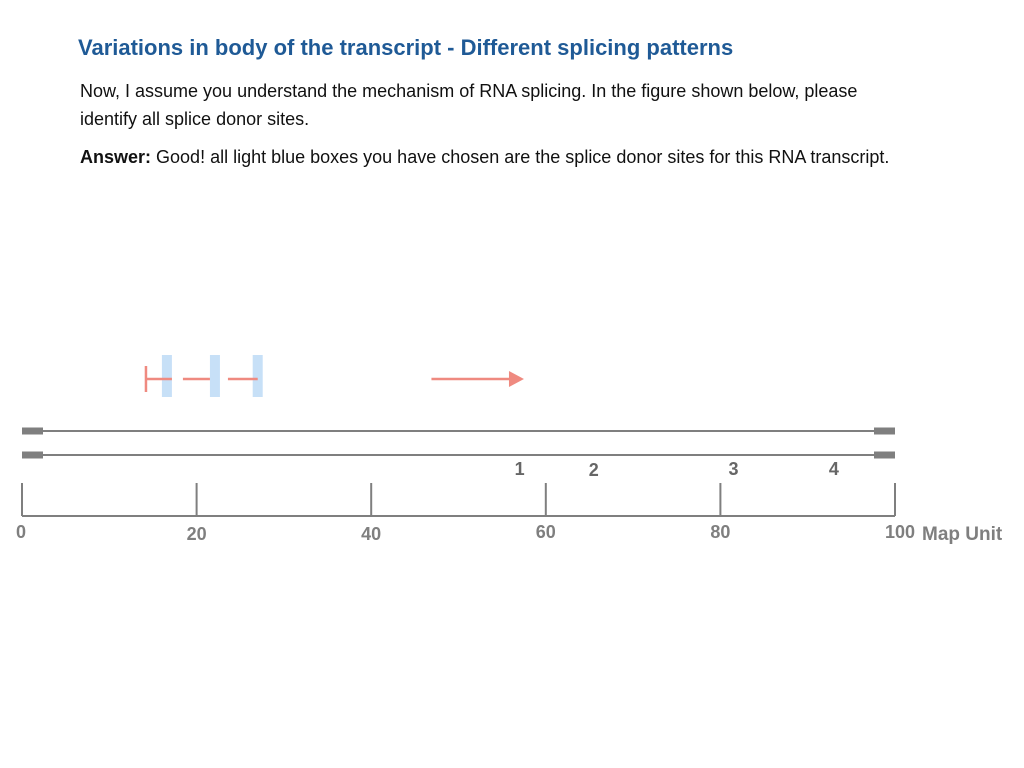 The width and height of the screenshot is (1024, 768). What do you see at coordinates (458, 443) in the screenshot?
I see `dna-strands` at bounding box center [458, 443].